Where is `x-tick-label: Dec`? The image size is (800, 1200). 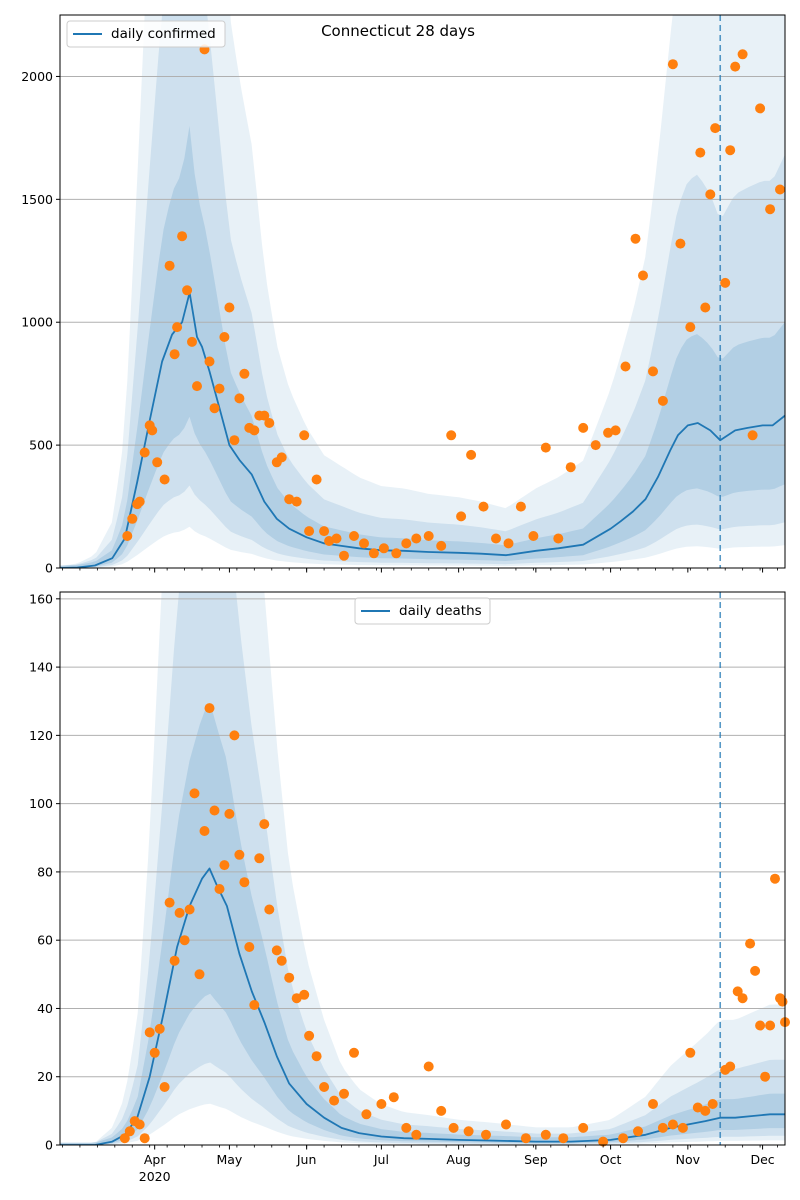
x-tick-label: Dec is located at coordinates (762, 1159).